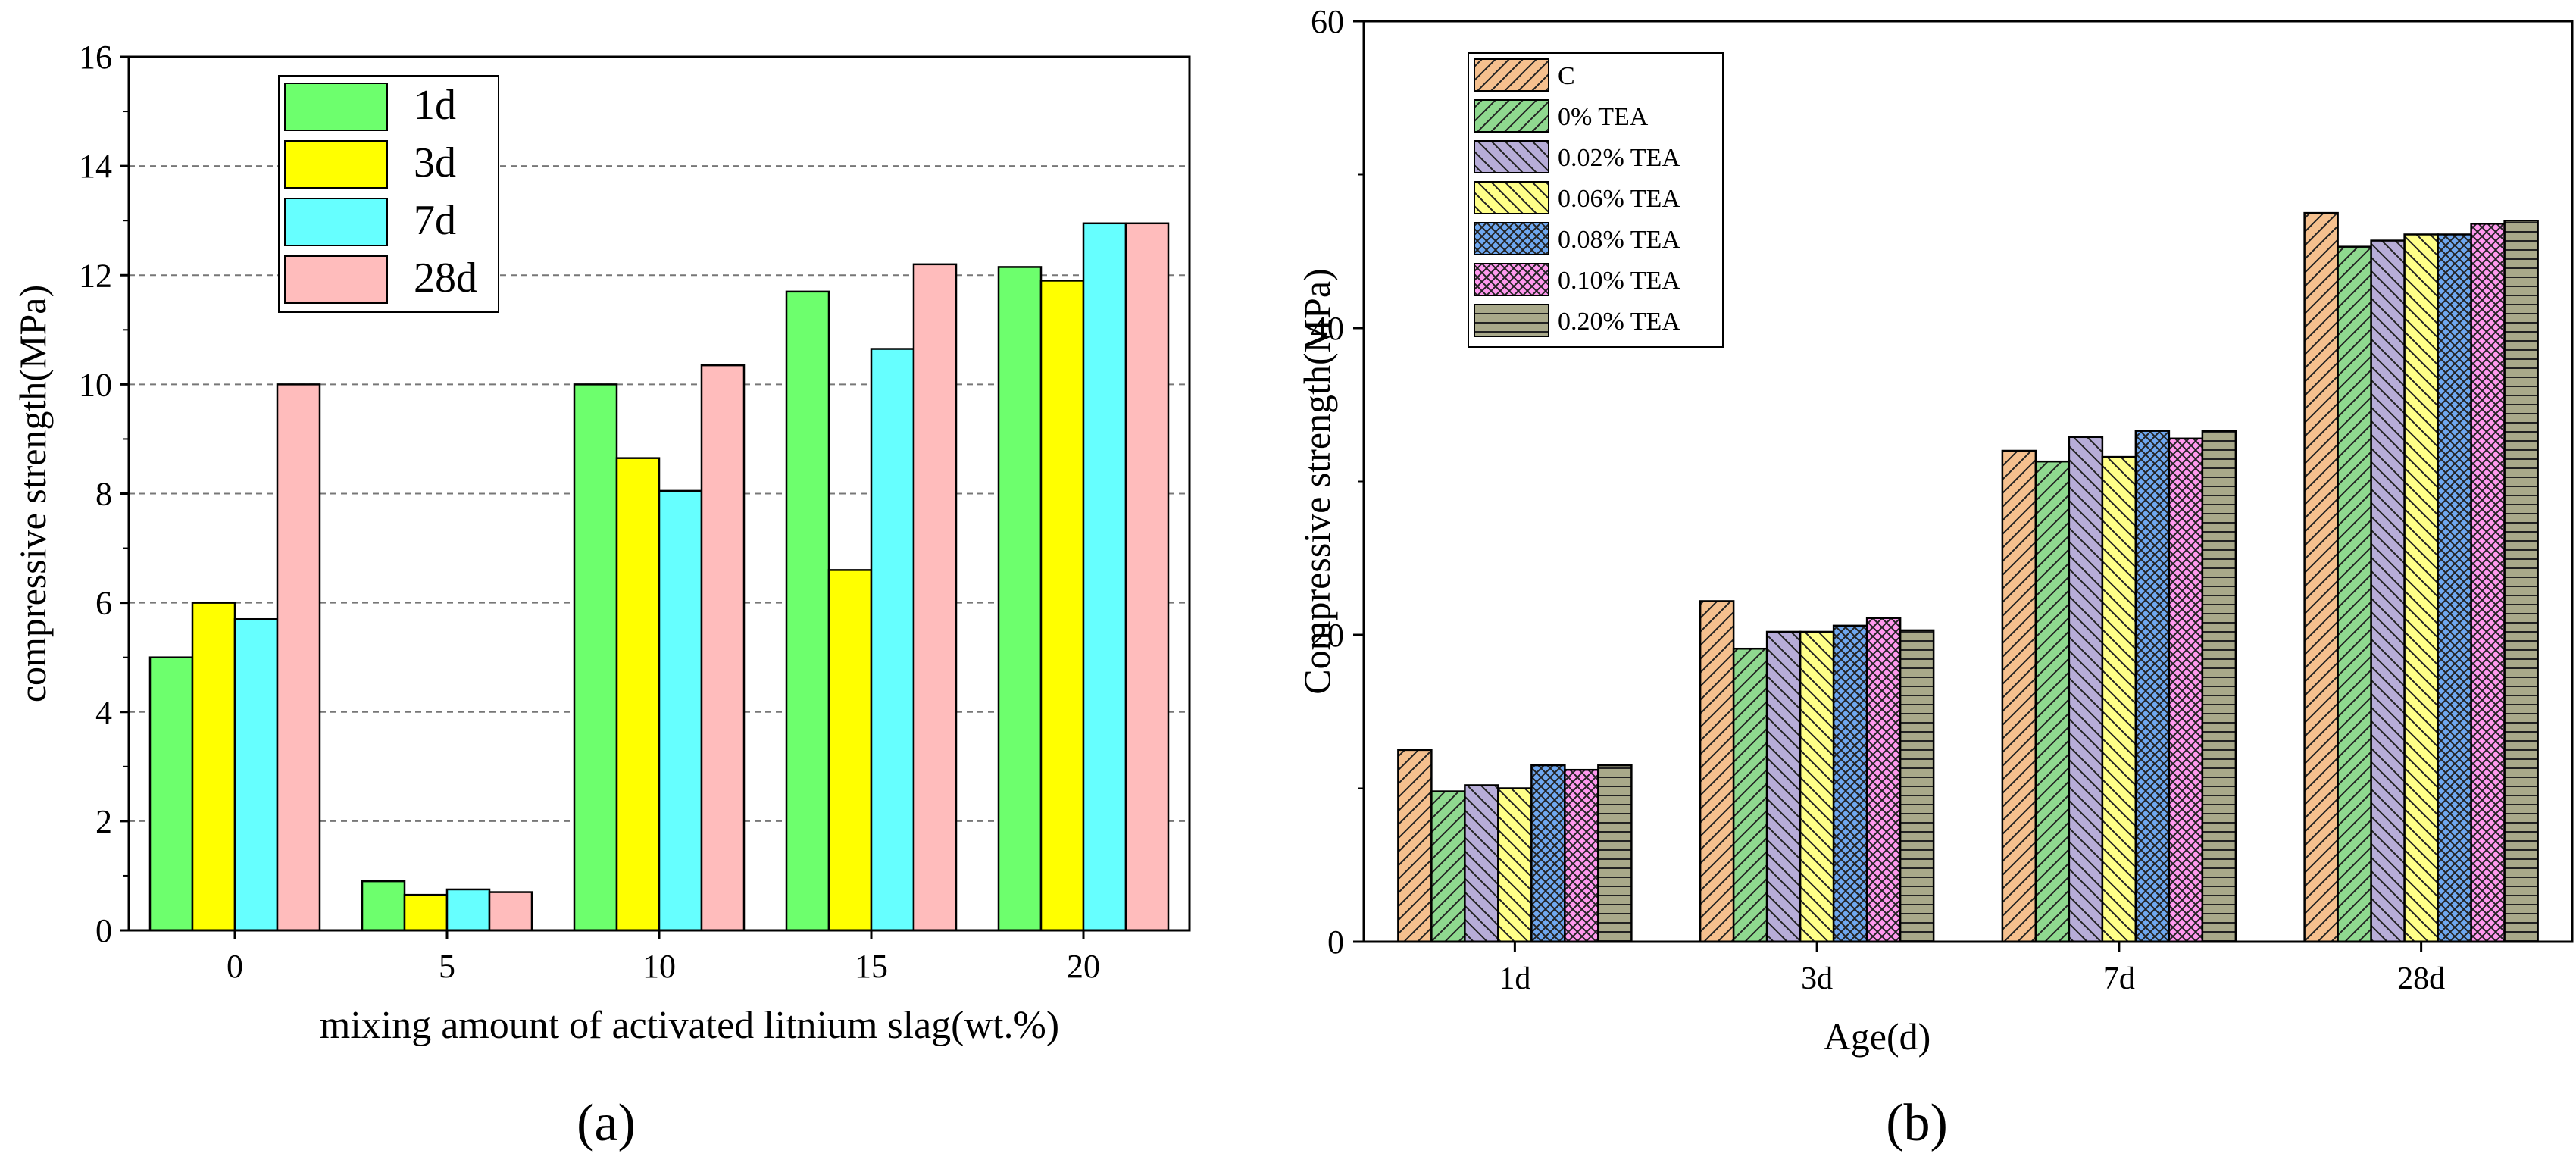 This screenshot has width=2576, height=1169. What do you see at coordinates (1327, 21) in the screenshot?
I see `chart-b-y-tick-label: 60` at bounding box center [1327, 21].